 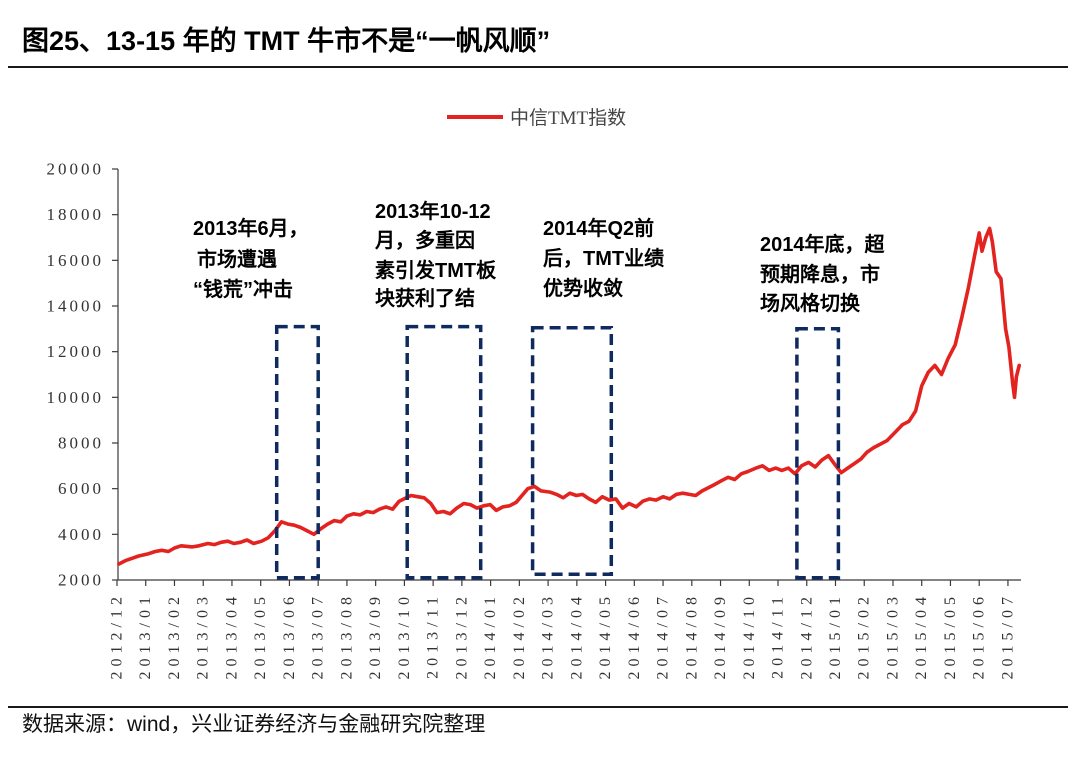 What do you see at coordinates (921, 635) in the screenshot?
I see `x-tick-label: 2015/04` at bounding box center [921, 635].